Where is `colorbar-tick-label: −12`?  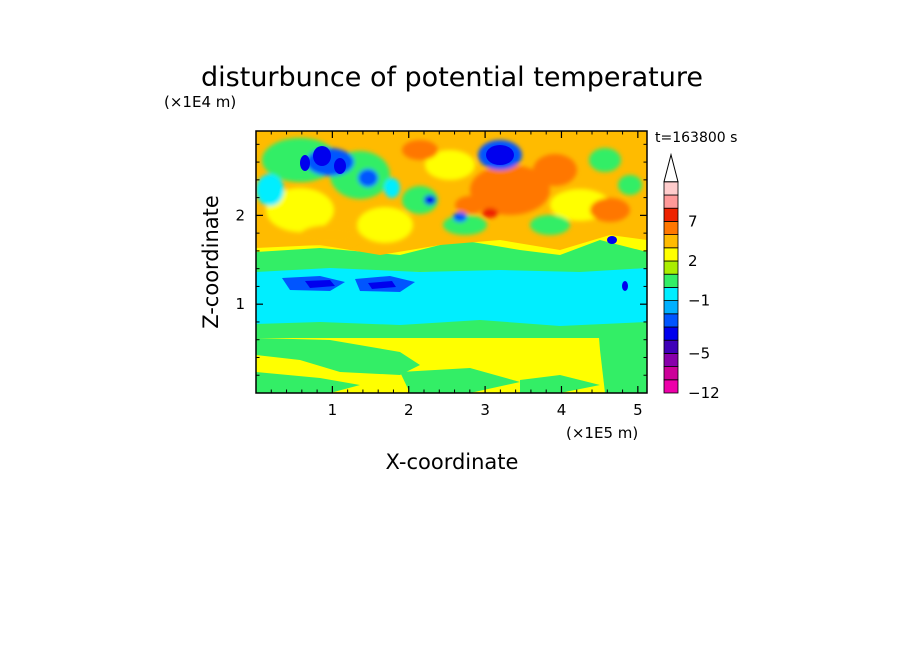
colorbar-tick-label: −12 is located at coordinates (704, 393).